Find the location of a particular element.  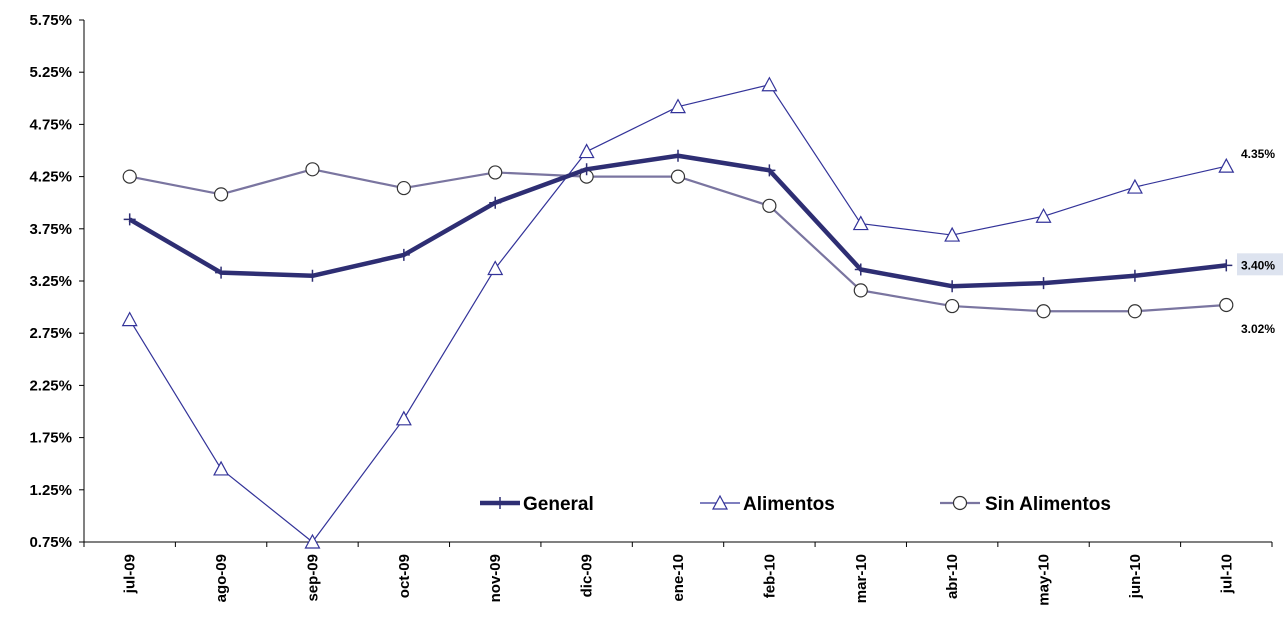

legend-item-general: General is located at coordinates (537, 504).